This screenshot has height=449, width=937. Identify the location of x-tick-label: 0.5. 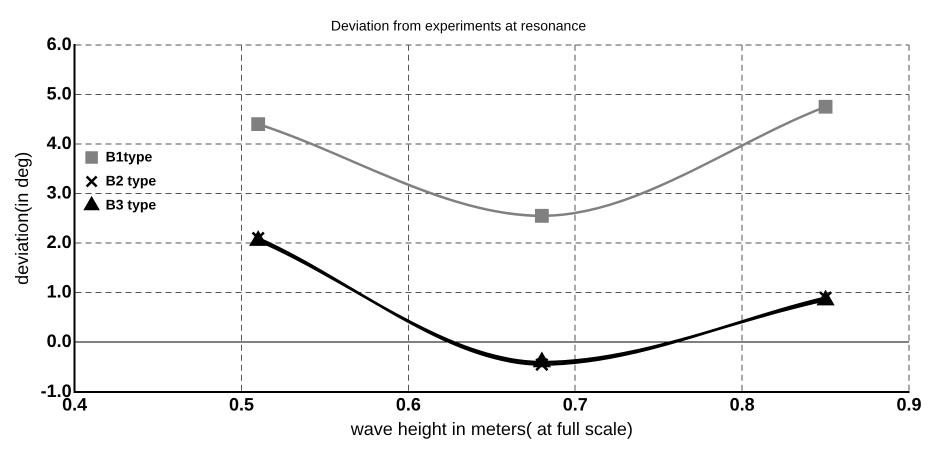
(241, 404).